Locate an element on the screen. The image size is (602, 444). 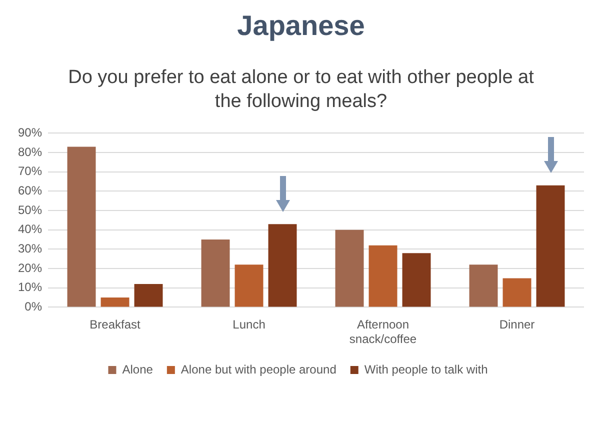
x-tick-label: Dinner is located at coordinates (517, 325).